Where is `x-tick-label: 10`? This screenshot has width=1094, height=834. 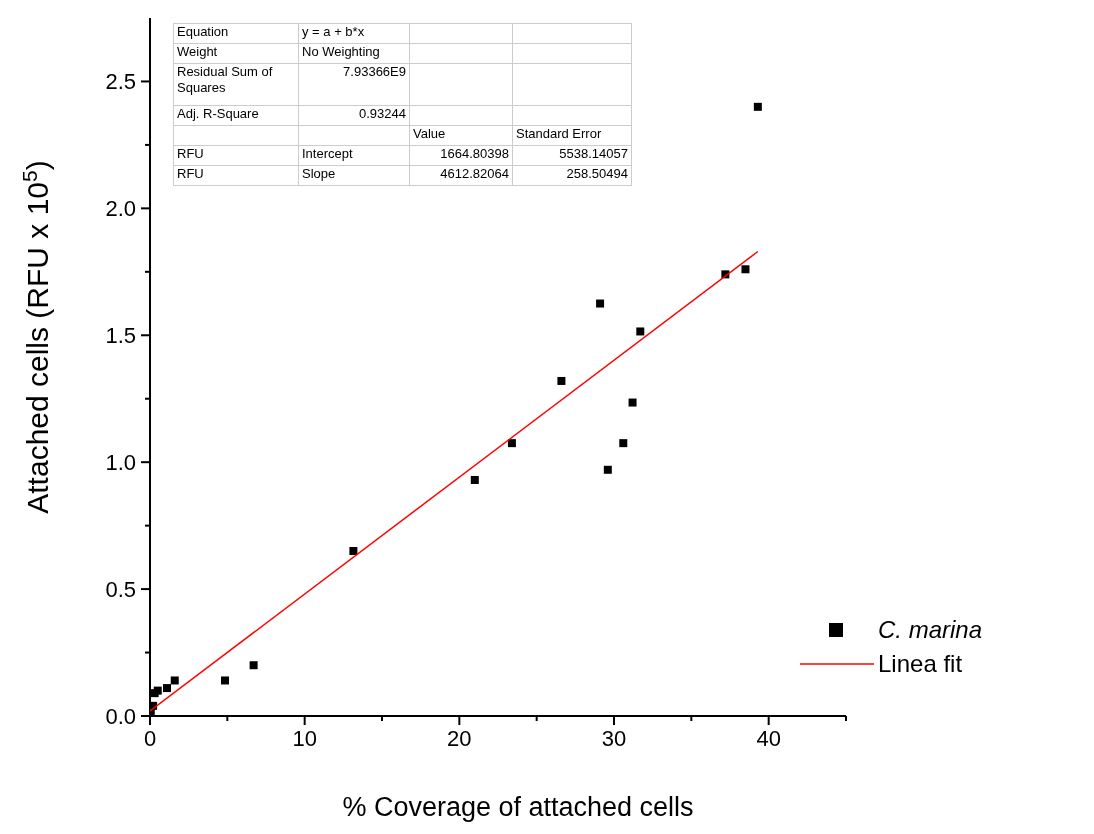 x-tick-label: 10 is located at coordinates (304, 738).